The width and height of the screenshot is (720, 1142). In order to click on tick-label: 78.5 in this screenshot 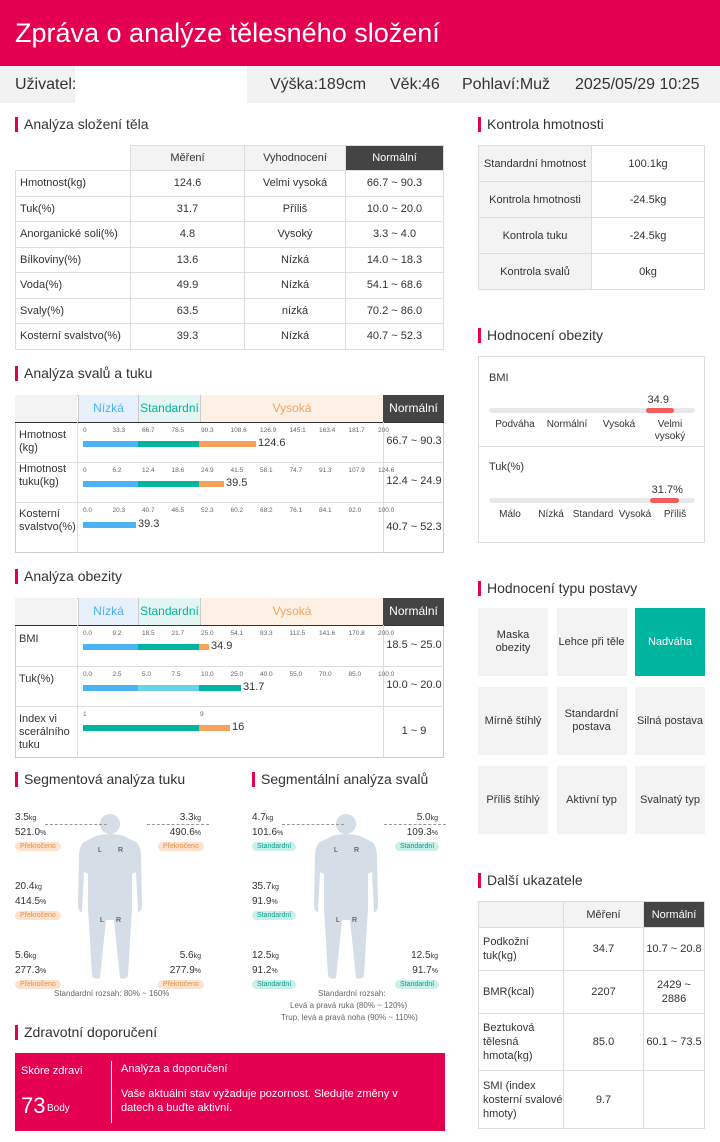, I will do `click(178, 430)`.